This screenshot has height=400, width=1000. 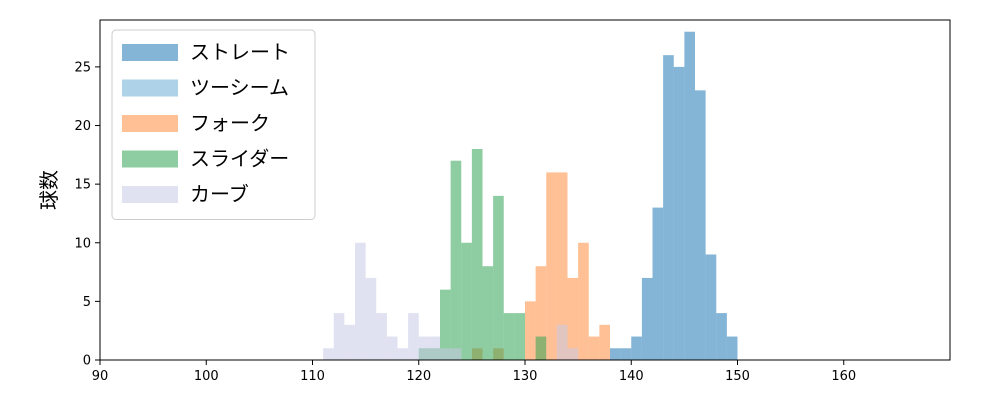 I want to click on x-axis-ticks: 90 100 110 120 130 140 150 160, so click(x=474, y=372).